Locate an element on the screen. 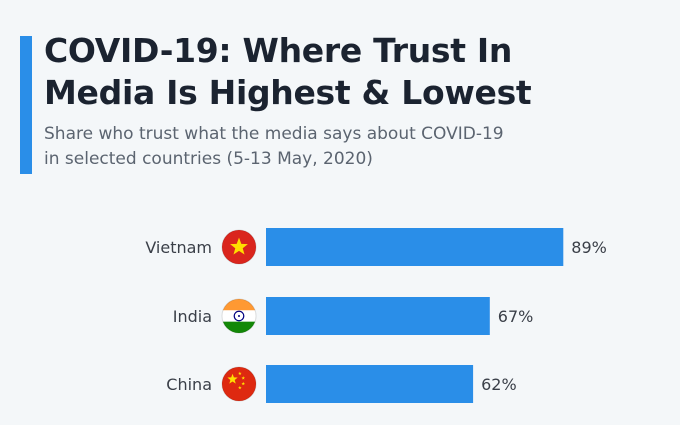  bar-india is located at coordinates (378, 316).